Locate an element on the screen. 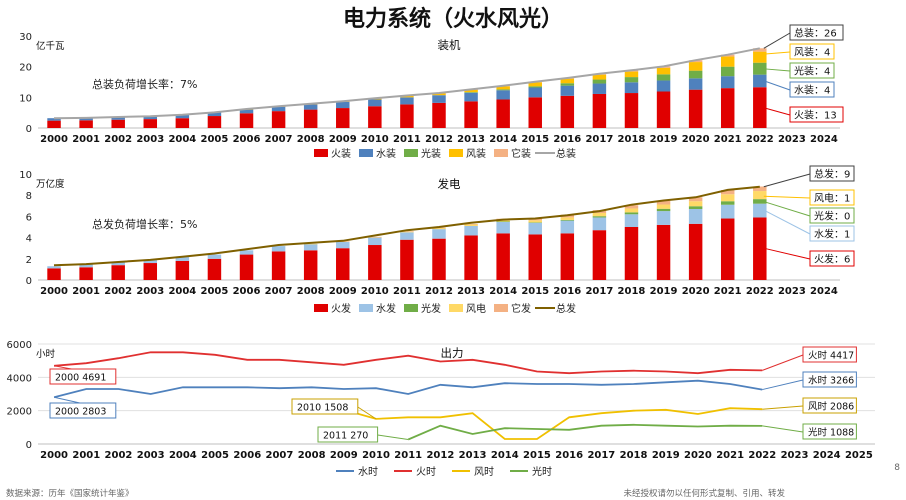 Image resolution: width=906 pixels, height=500 pixels. x-tick-label: 2004 is located at coordinates (182, 139).